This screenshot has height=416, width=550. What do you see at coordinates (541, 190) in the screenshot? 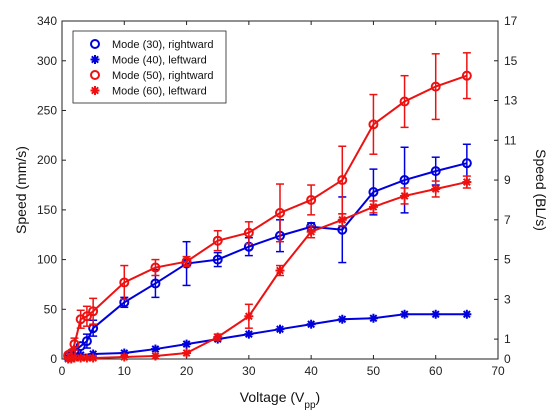
I see `right-y-axis-title: Speed (BL/s)` at bounding box center [541, 190].